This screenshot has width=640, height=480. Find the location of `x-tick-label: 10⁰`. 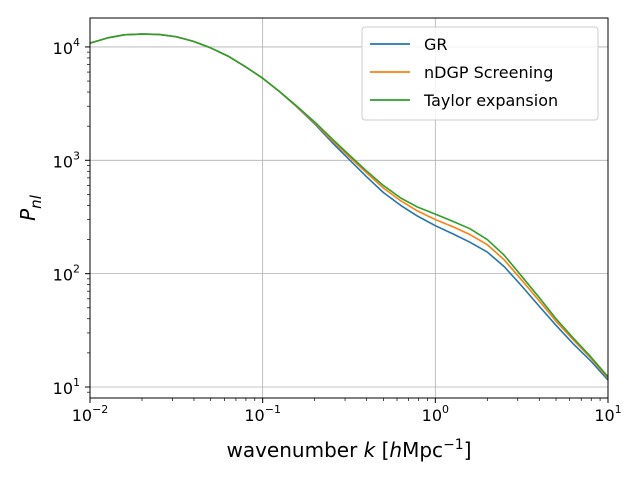

x-tick-label: 10⁰ is located at coordinates (435, 414).